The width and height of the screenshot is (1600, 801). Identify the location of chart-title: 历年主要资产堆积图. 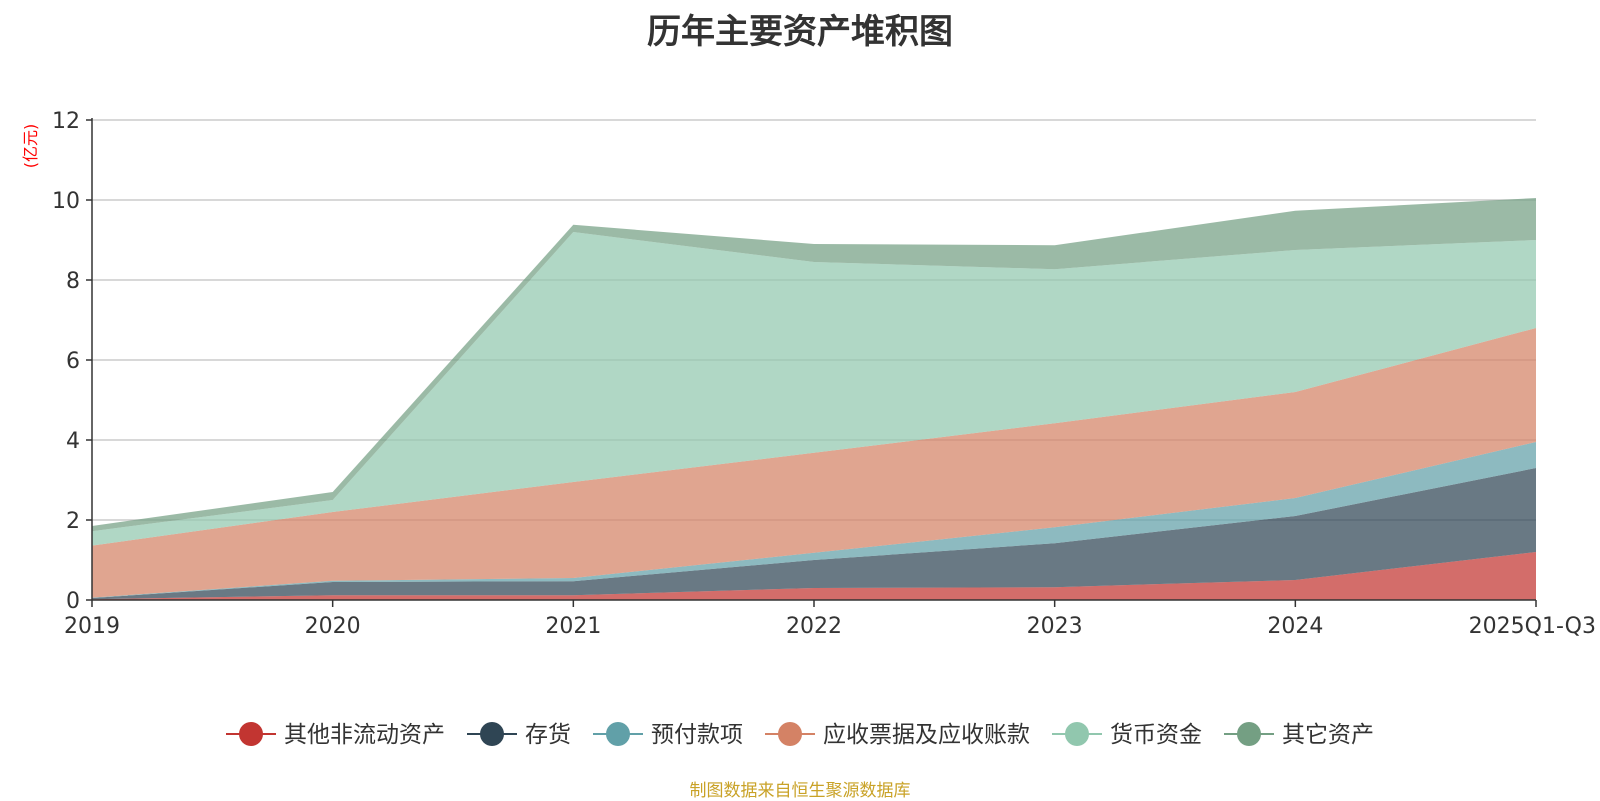
(800, 32).